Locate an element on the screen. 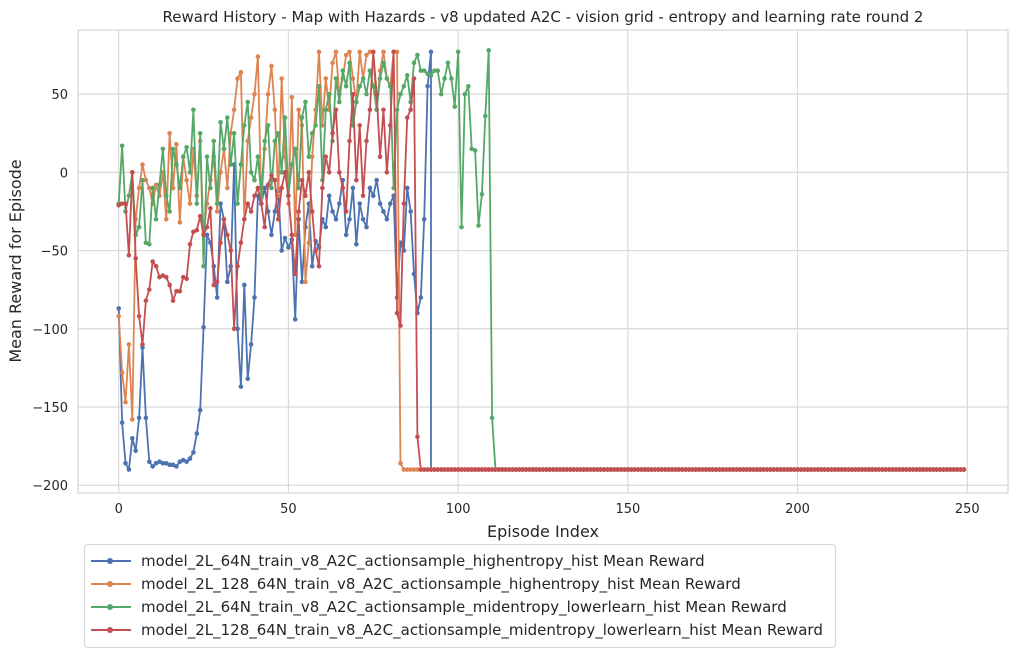 Image resolution: width=1018 pixels, height=656 pixels. x-tick-label: 150 is located at coordinates (627, 509).